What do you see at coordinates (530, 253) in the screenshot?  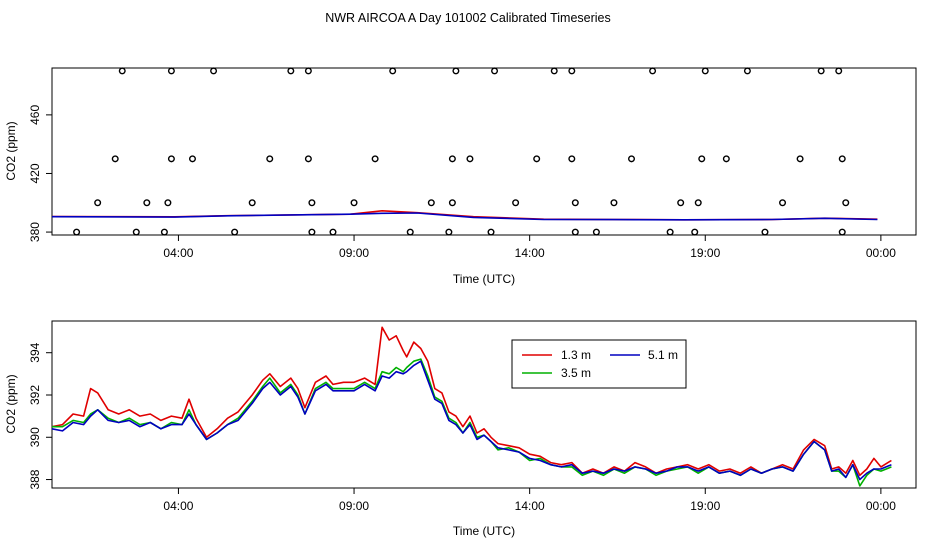 I see `top-x-tick-label: 14:00` at bounding box center [530, 253].